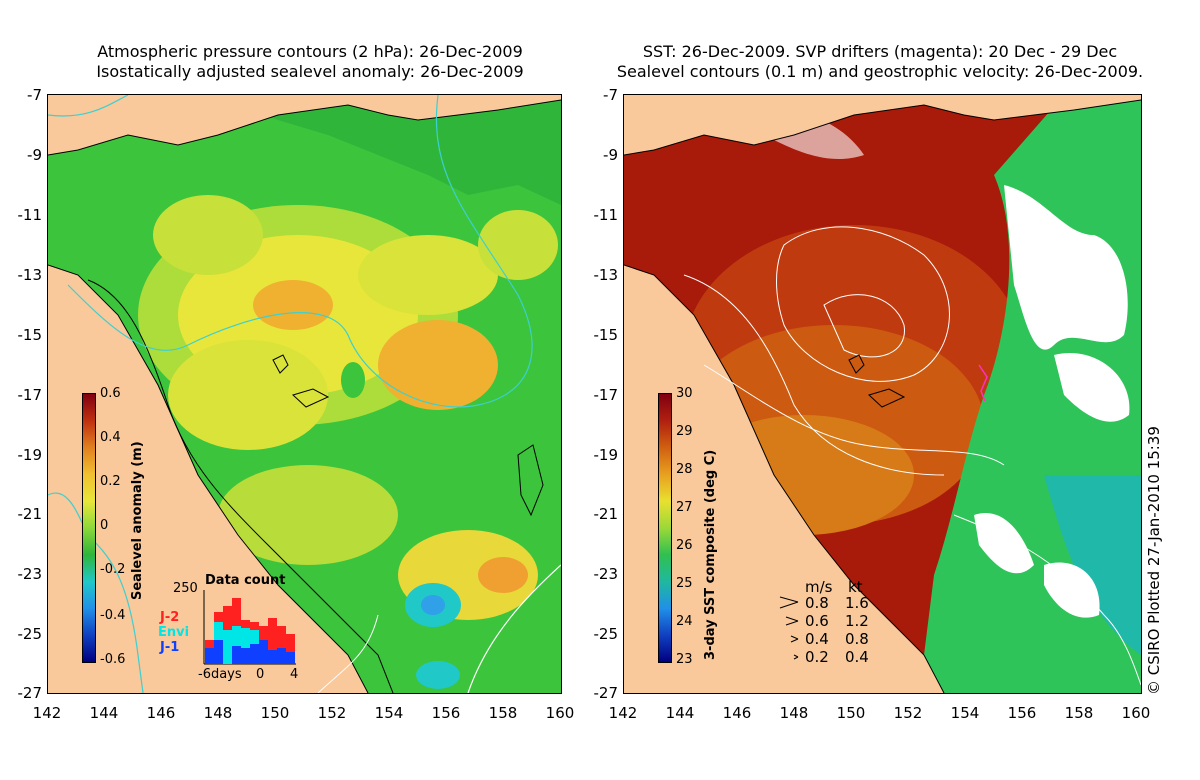  What do you see at coordinates (857, 657) in the screenshot?
I see `velocity-legend-kt: 0.4` at bounding box center [857, 657].